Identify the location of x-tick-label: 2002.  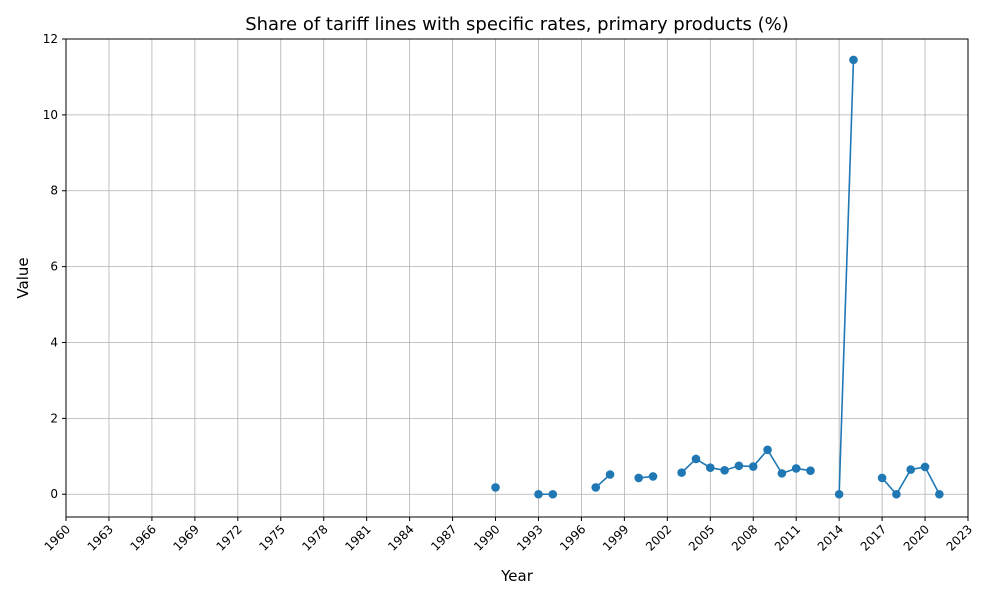
(658, 537).